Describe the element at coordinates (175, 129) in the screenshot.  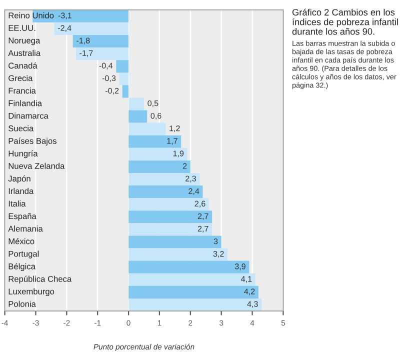
I see `data-label: 1,2` at that location.